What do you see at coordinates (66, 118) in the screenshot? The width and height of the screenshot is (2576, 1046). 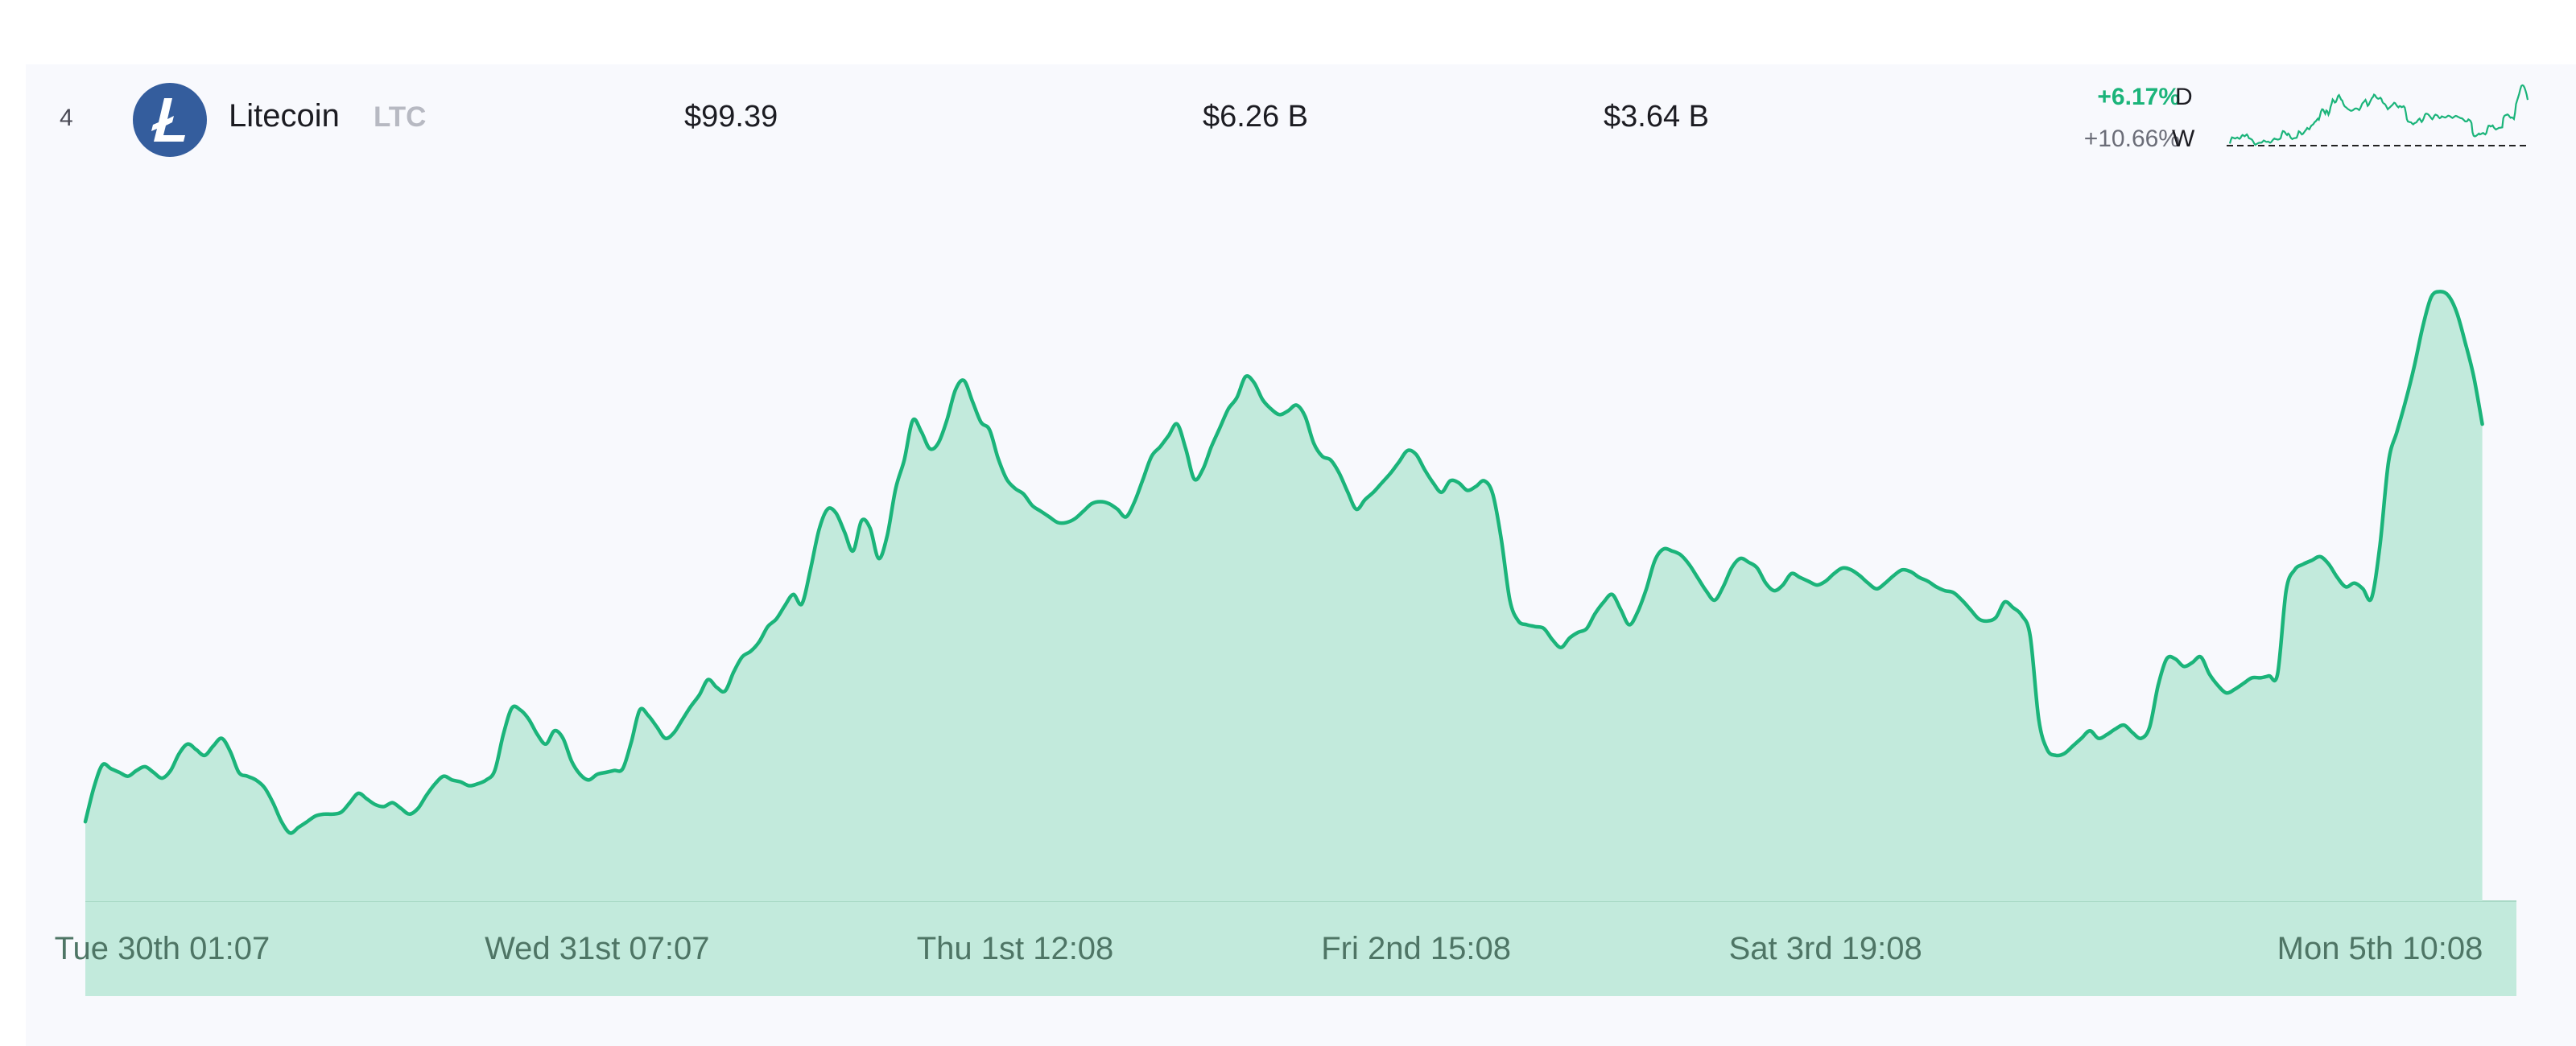 I see `rank-number: 4` at bounding box center [66, 118].